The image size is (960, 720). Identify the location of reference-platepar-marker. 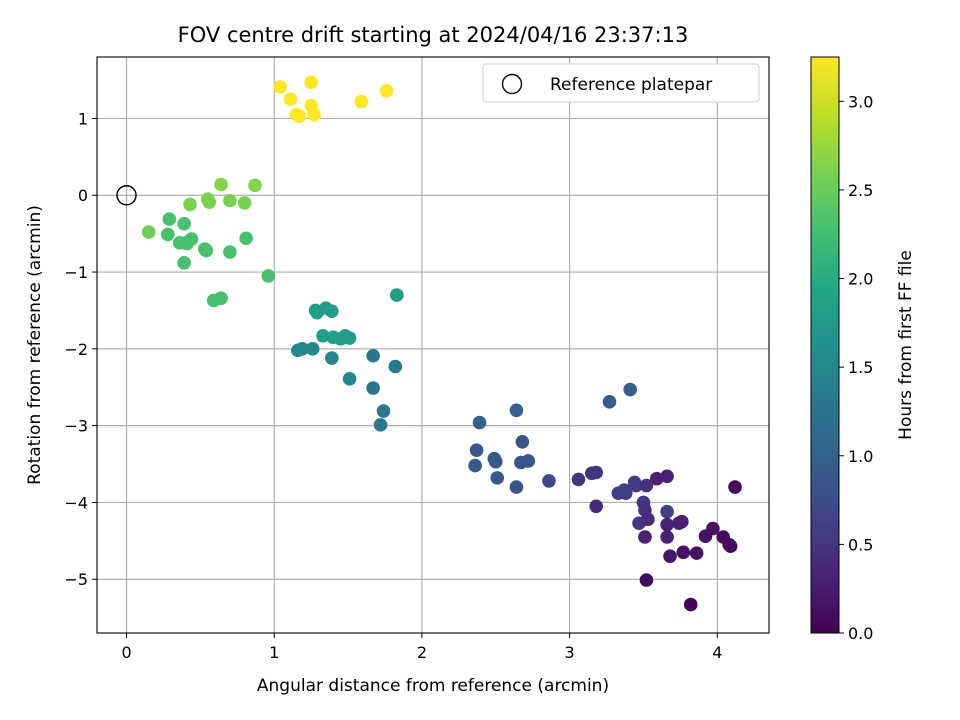
(126, 195).